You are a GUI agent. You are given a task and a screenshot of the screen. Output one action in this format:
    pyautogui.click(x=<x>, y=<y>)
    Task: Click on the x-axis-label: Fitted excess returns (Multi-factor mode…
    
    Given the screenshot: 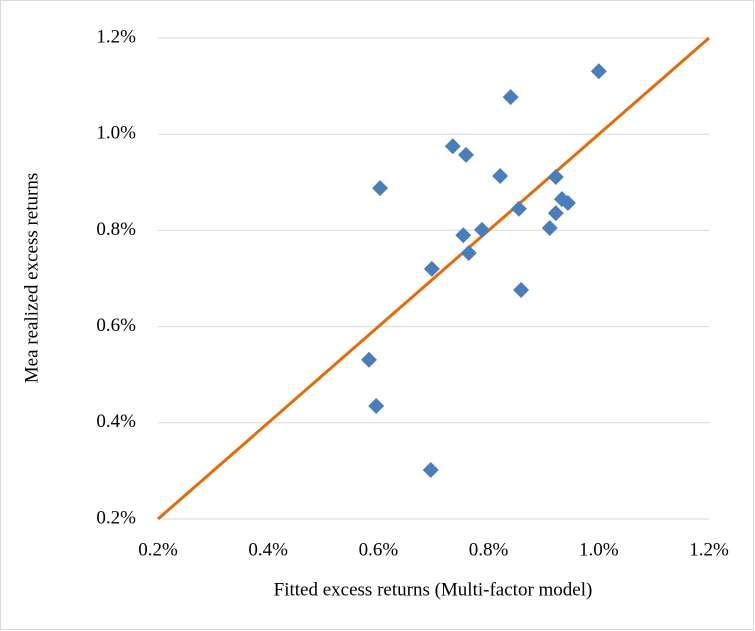 What is the action you would take?
    pyautogui.click(x=433, y=589)
    